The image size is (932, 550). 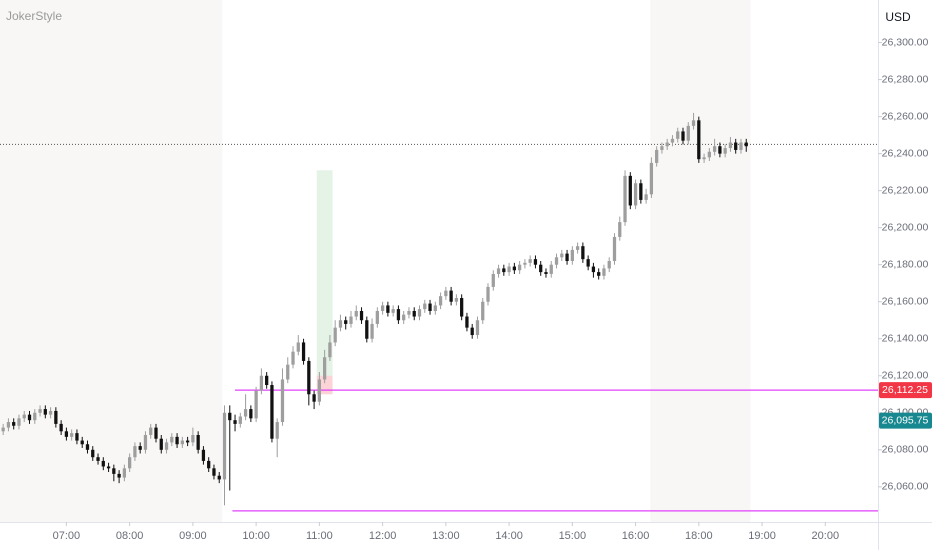 I want to click on x-tick-label: 10:00, so click(x=256, y=536).